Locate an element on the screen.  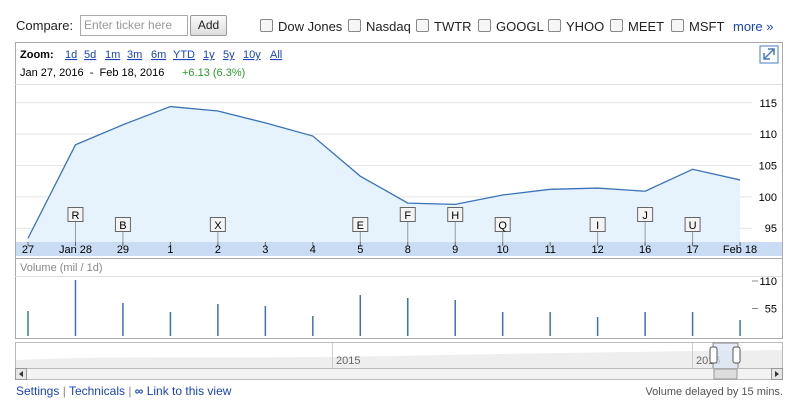
checkbox-item: MEET is located at coordinates (637, 26).